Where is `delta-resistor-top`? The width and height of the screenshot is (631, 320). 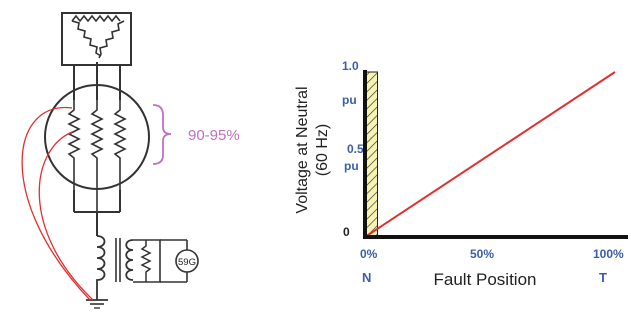
delta-resistor-top is located at coordinates (96, 18).